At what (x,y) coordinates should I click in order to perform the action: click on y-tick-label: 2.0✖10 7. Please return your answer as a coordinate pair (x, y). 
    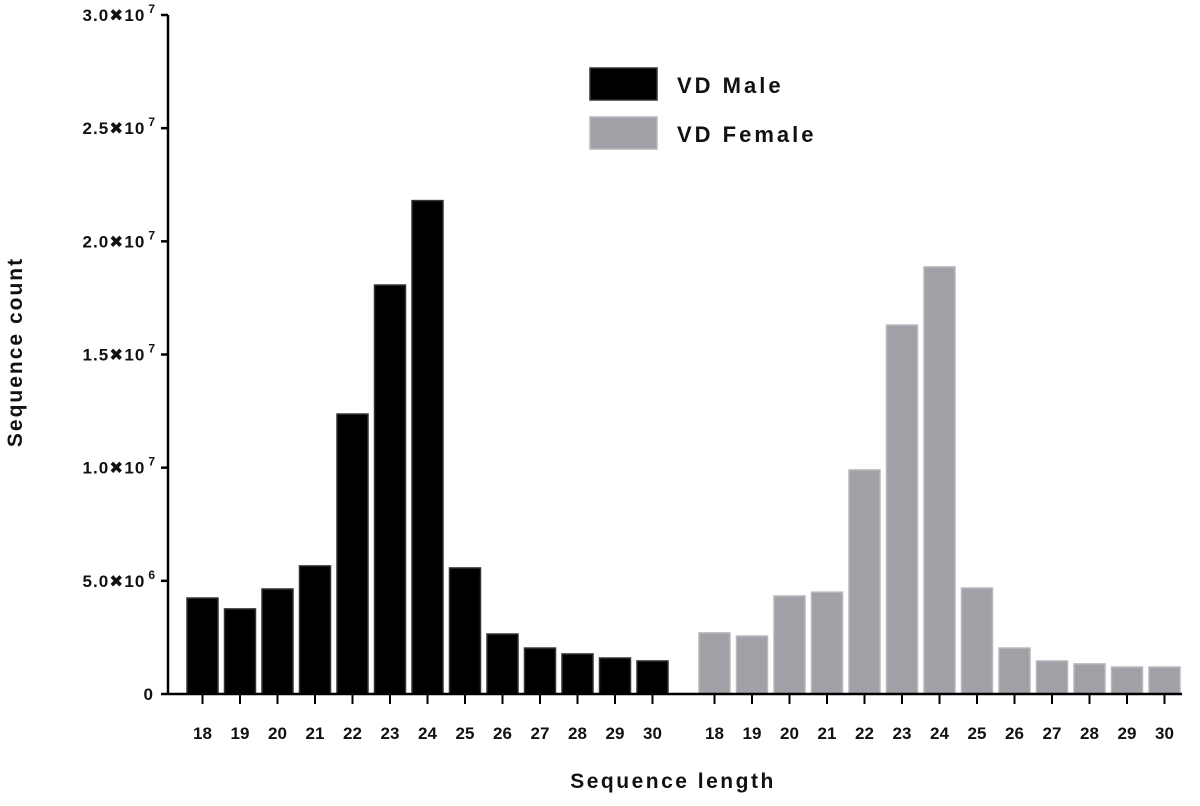
    Looking at the image, I should click on (119, 239).